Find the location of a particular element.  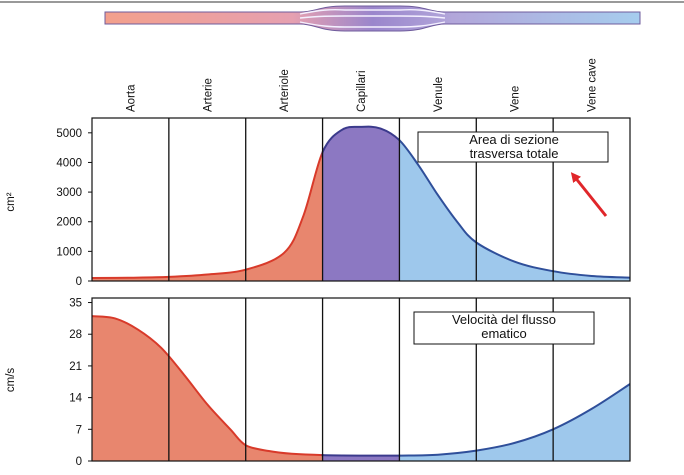

c1-fill-capillary is located at coordinates (361, 203).